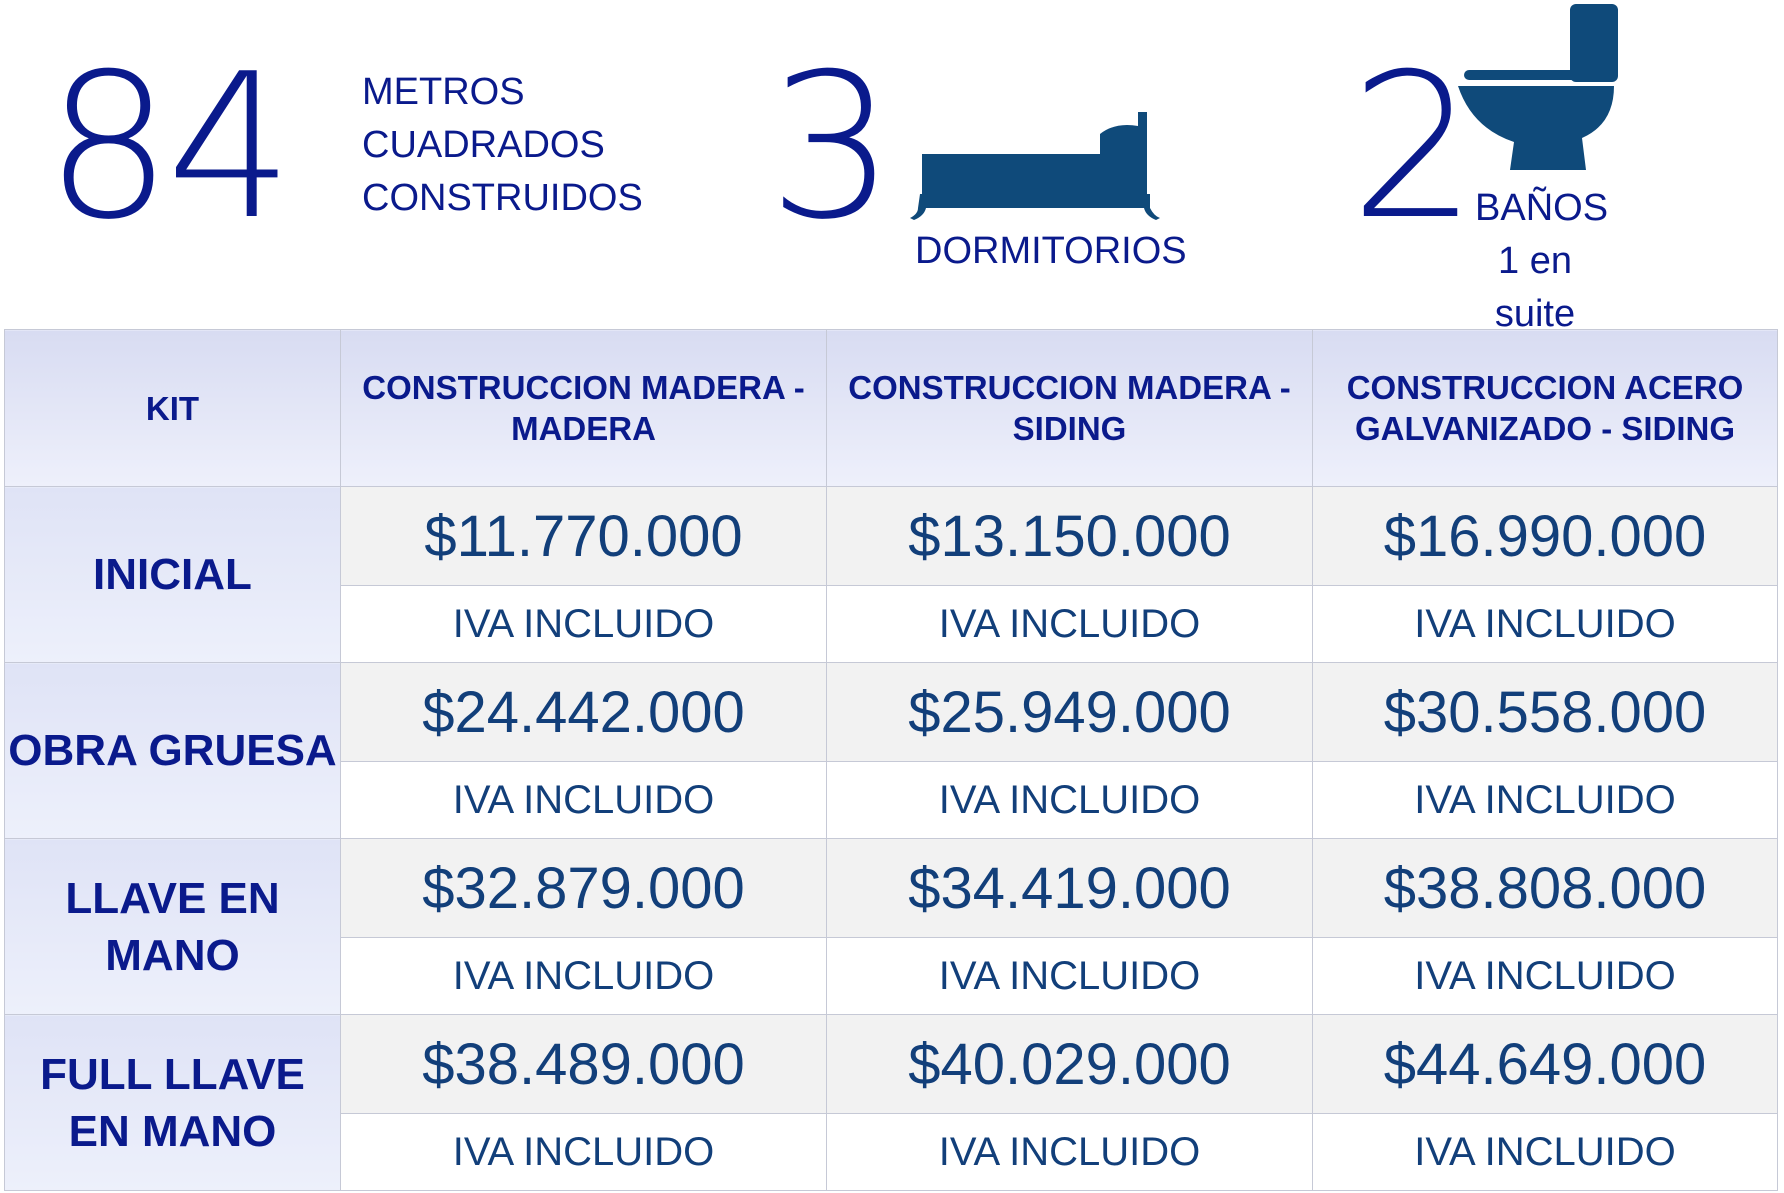  I want to click on price-cell: $38.489.000, so click(583, 1064).